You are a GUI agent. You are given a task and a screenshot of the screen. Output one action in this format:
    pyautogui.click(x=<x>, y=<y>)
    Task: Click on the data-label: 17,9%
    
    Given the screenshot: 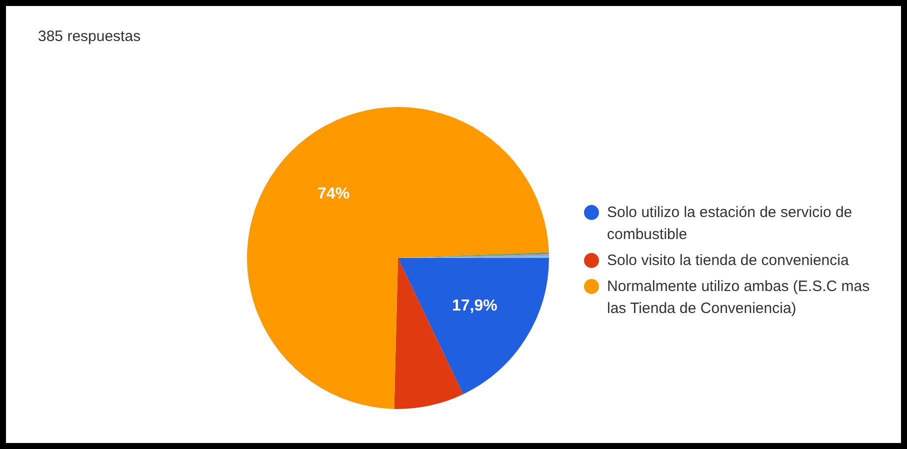 What is the action you would take?
    pyautogui.click(x=475, y=306)
    